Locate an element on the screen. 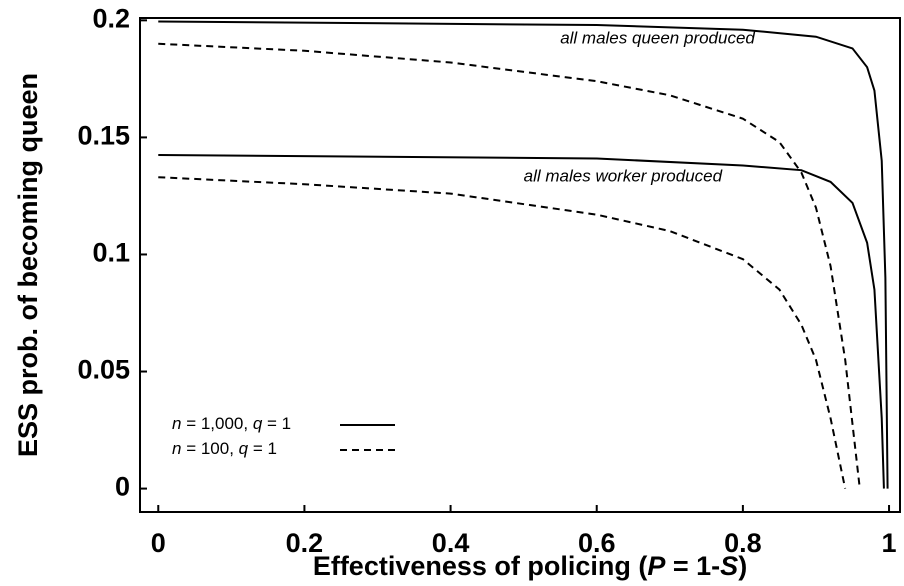 This screenshot has width=904, height=586. x-axis-label-part: ) is located at coordinates (742, 566).